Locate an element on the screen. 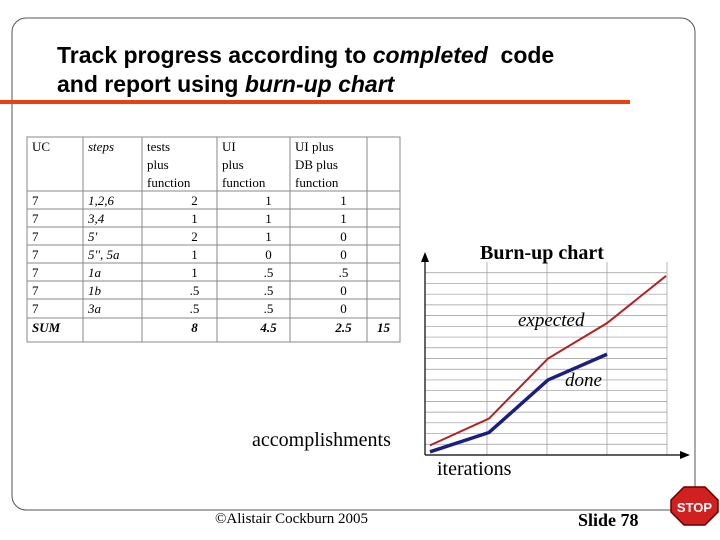 The image size is (720, 540). y-arrow is located at coordinates (425, 257).